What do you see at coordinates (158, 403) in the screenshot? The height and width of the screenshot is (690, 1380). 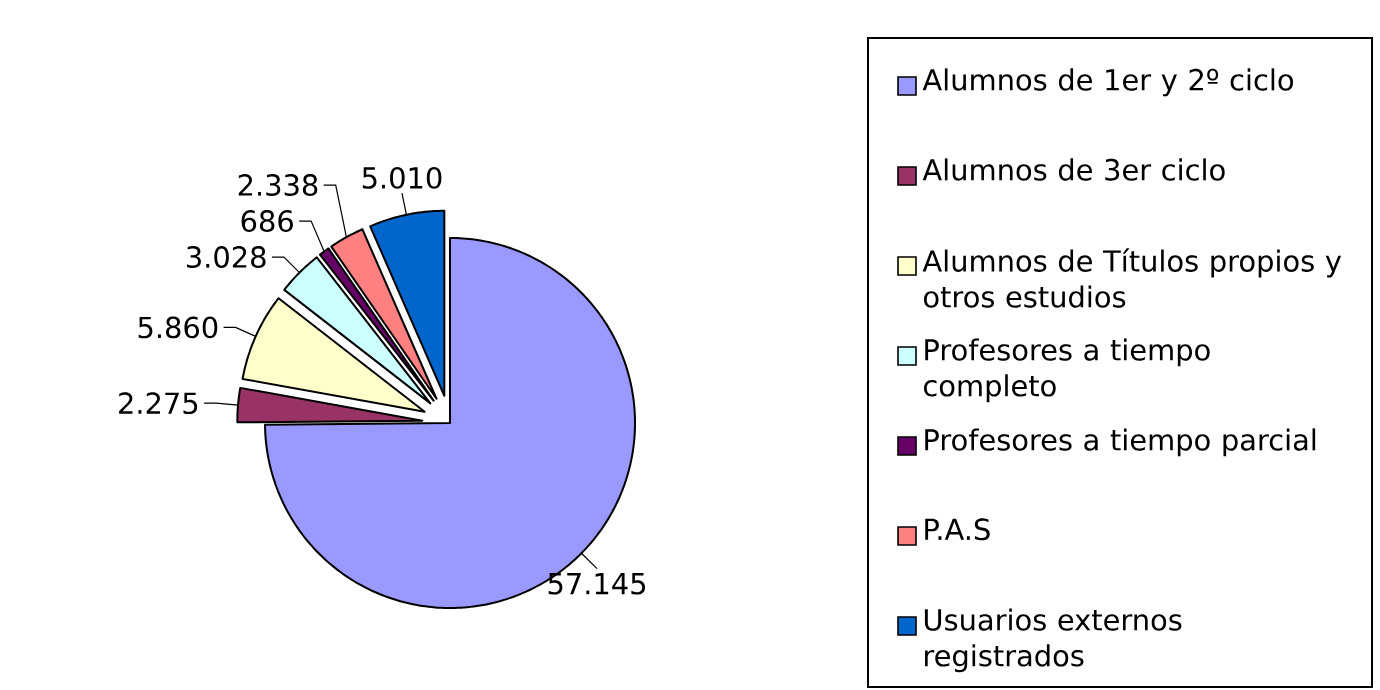 I see `data-label: 2.275` at bounding box center [158, 403].